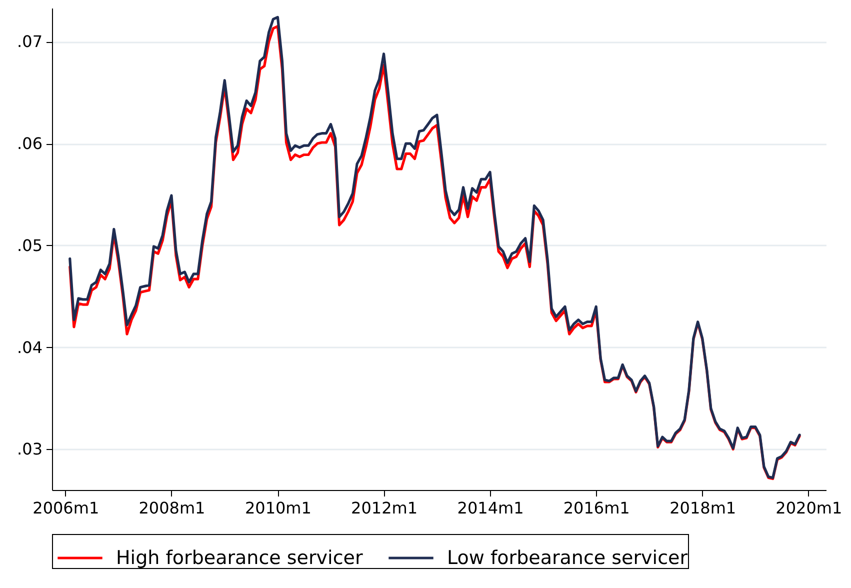 This screenshot has width=851, height=588. What do you see at coordinates (490, 508) in the screenshot?
I see `x-tick-label: 2014m1` at bounding box center [490, 508].